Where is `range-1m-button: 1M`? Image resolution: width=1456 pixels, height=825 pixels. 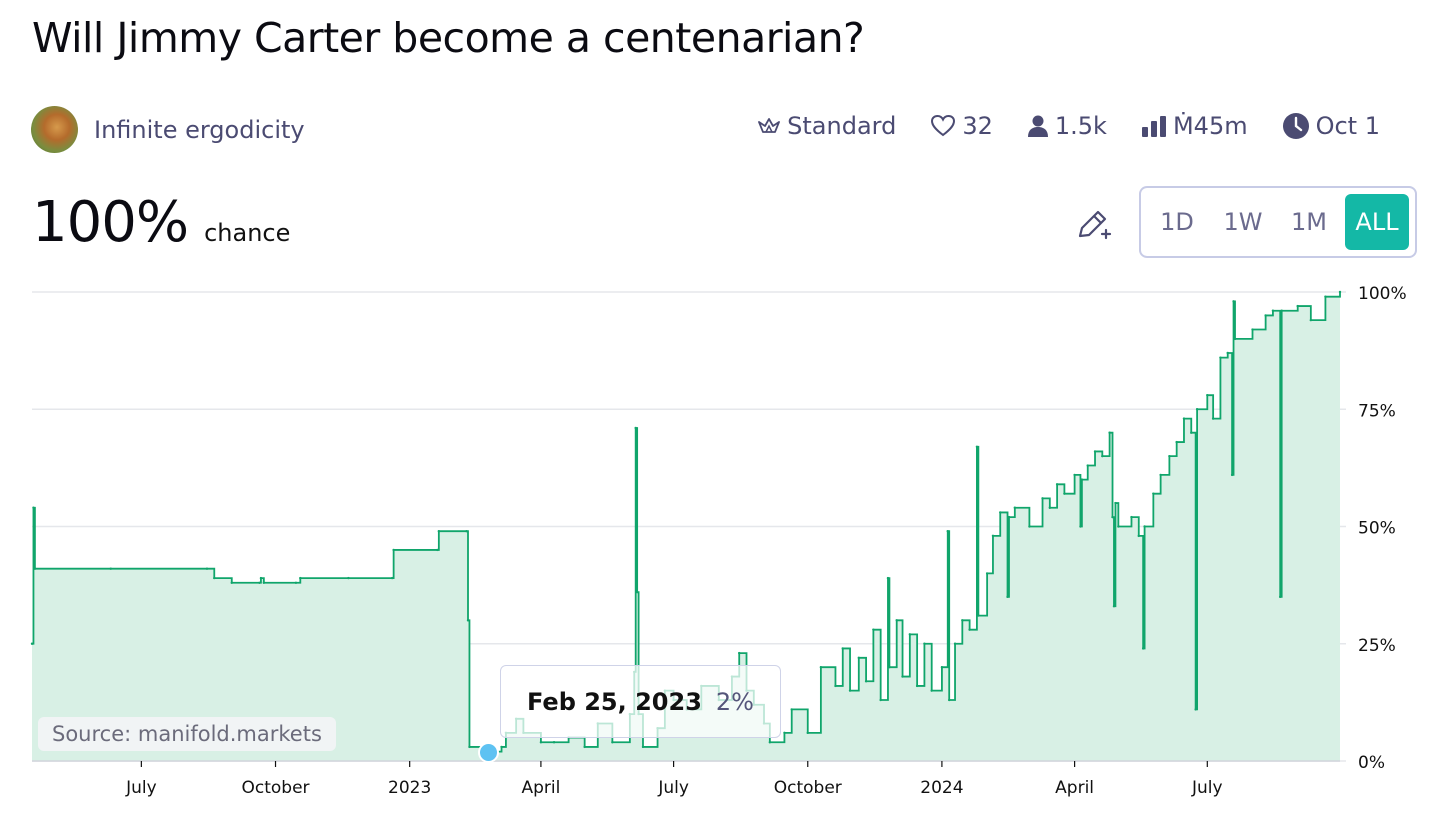
range-1m-button: 1M is located at coordinates (1309, 222).